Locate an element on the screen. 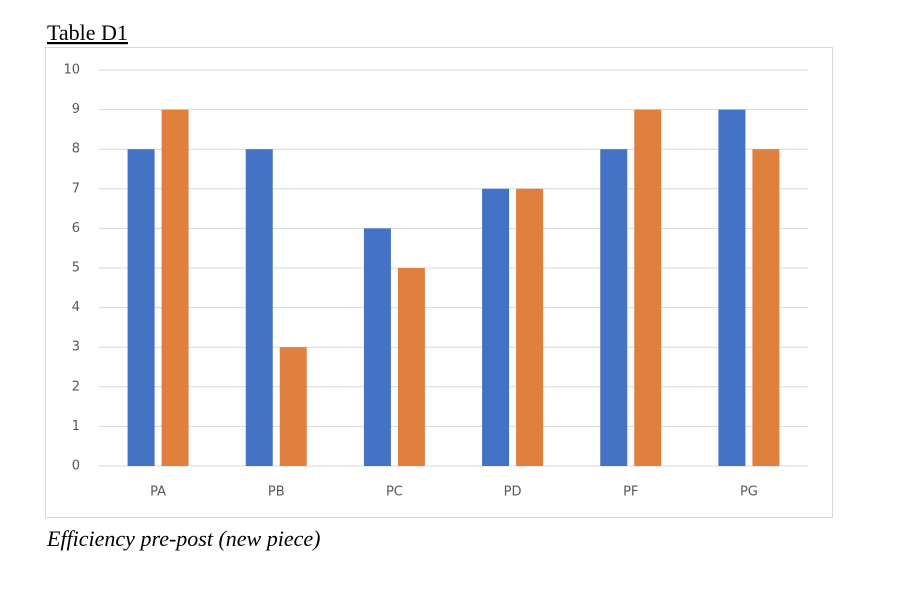 Image resolution: width=900 pixels, height=594 pixels. x-tick-label: PB is located at coordinates (276, 492).